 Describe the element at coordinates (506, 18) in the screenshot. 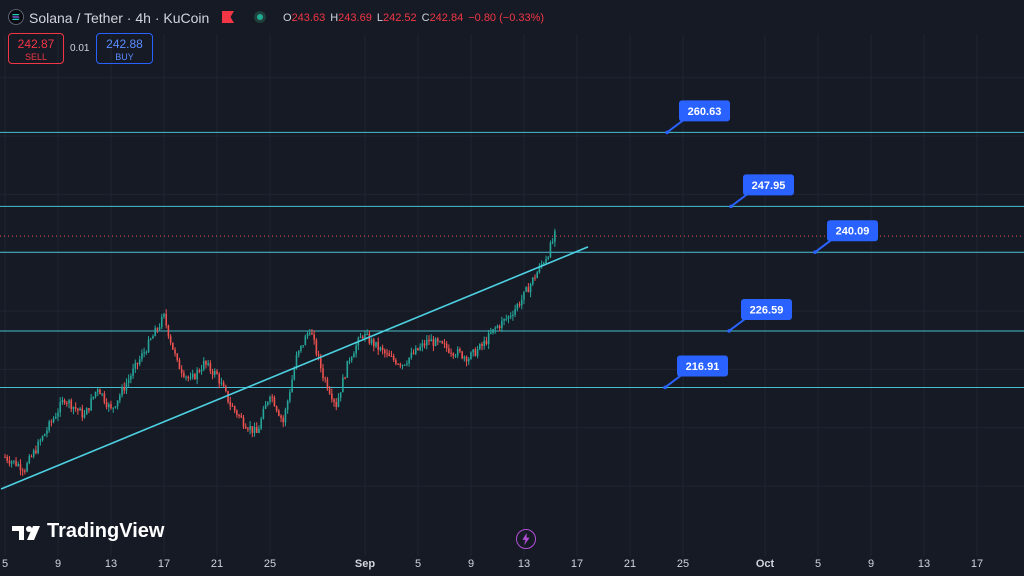

I see `change-value: −0.80 (−0.33%)` at that location.